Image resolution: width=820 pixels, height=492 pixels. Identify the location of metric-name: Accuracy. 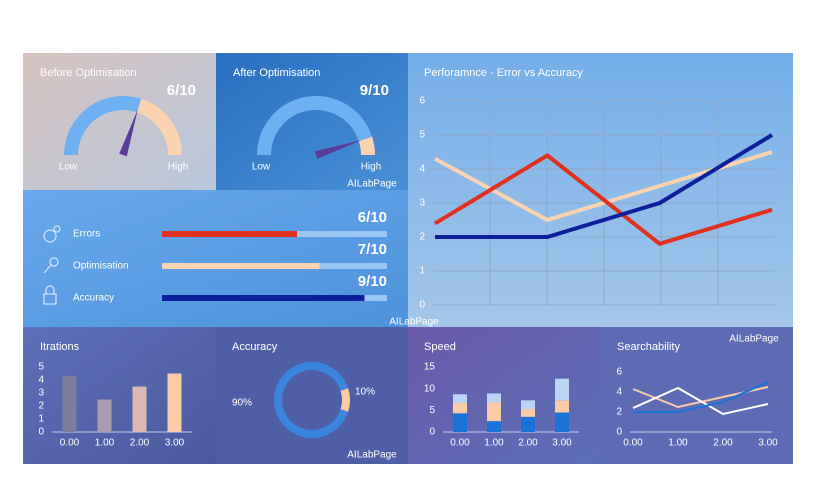
(93, 298).